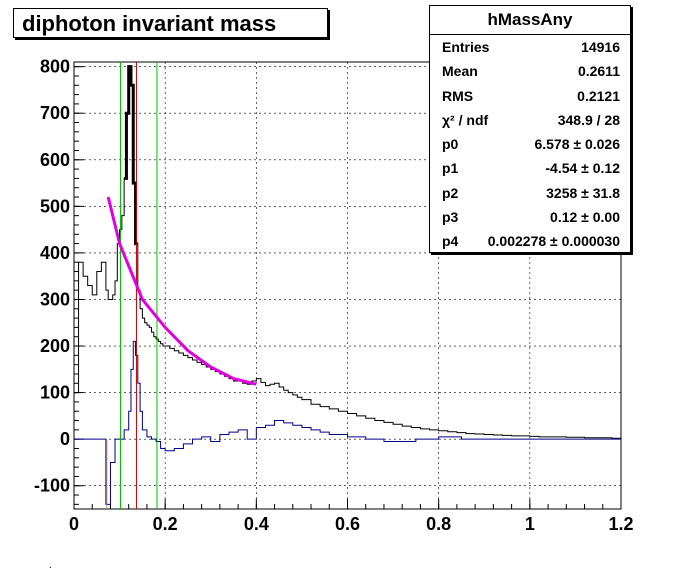  I want to click on x-tick-label: 1.2, so click(620, 524).